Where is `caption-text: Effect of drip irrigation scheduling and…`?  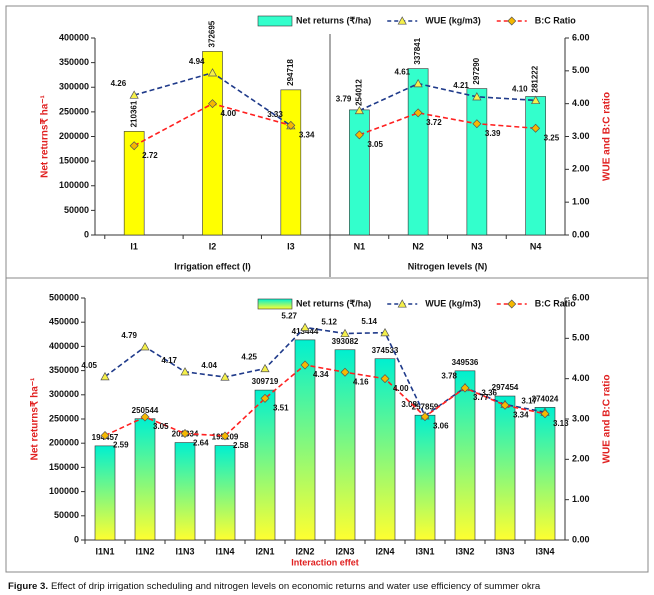
caption-text: Effect of drip irrigation scheduling and… is located at coordinates (296, 586).